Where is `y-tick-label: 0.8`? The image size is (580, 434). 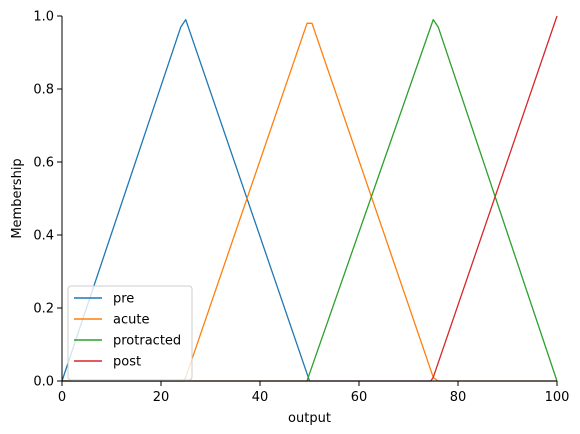
y-tick-label: 0.8 is located at coordinates (43, 90).